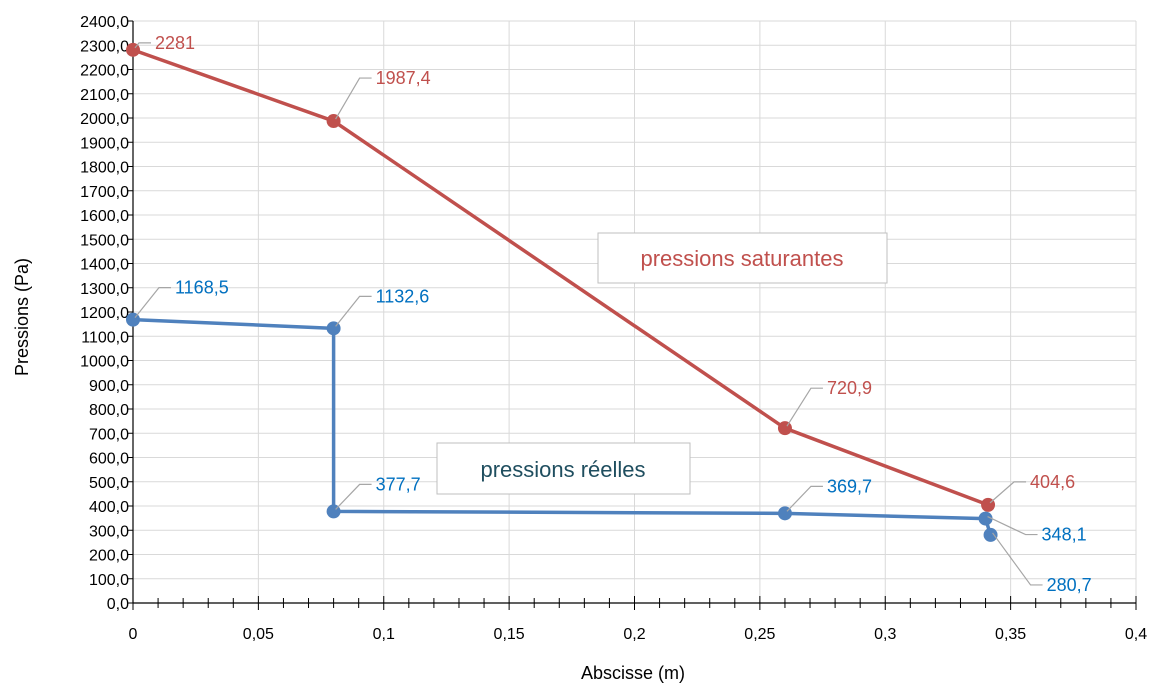 This screenshot has width=1158, height=686. I want to click on y-tick-label: 1600,0, so click(104, 216).